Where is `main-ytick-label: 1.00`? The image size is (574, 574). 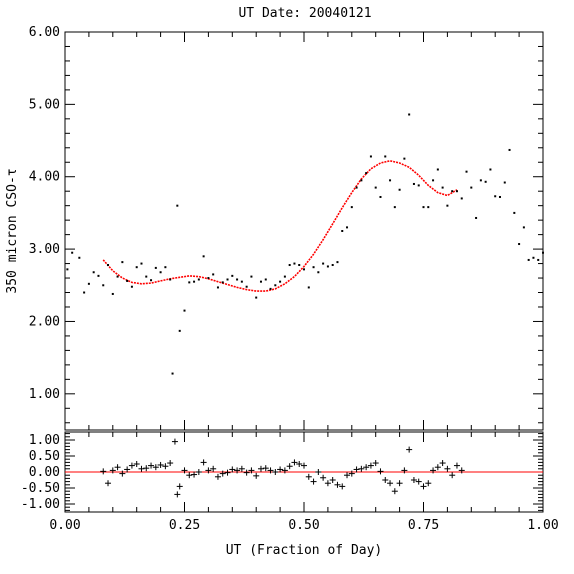 main-ytick-label: 1.00 is located at coordinates (44, 394).